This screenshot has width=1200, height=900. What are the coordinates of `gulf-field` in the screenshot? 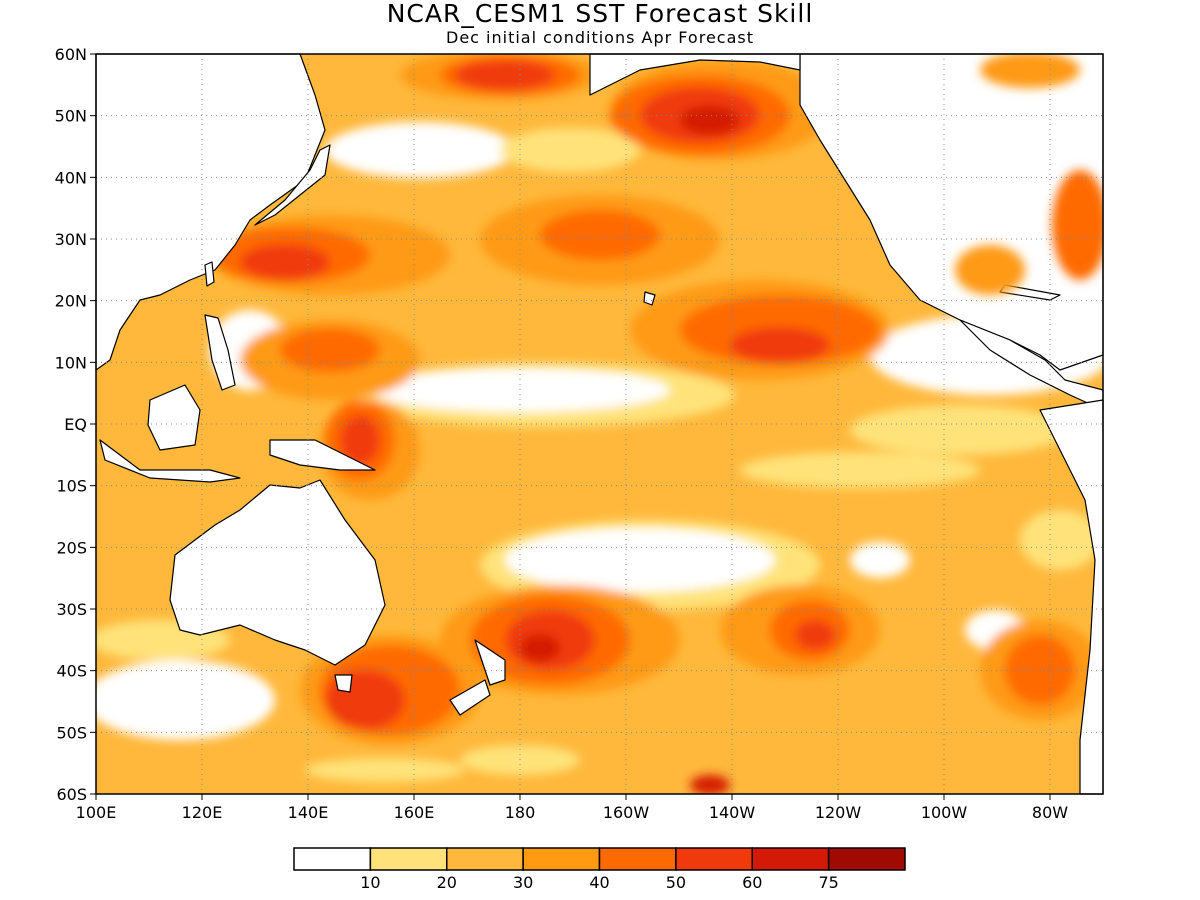 It's located at (1029, 174).